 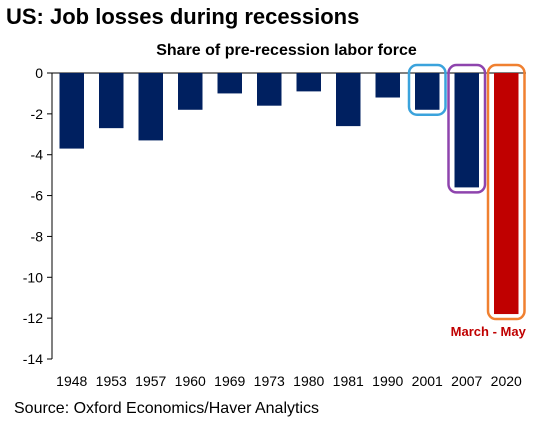 I want to click on annotation-label: March - May, so click(x=489, y=331).